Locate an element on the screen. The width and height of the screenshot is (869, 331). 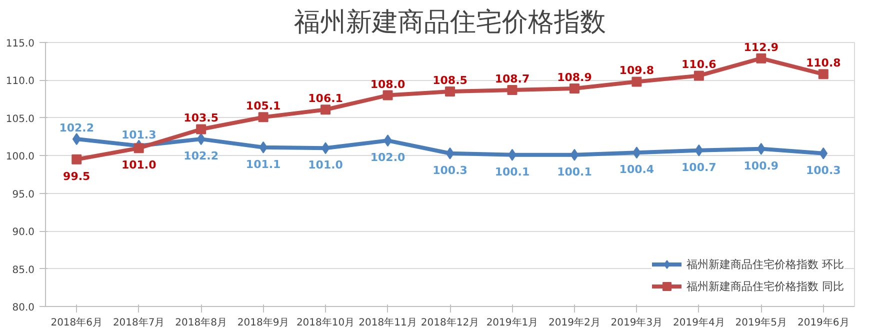
x-tick-label: 2018年6月 is located at coordinates (76, 322).